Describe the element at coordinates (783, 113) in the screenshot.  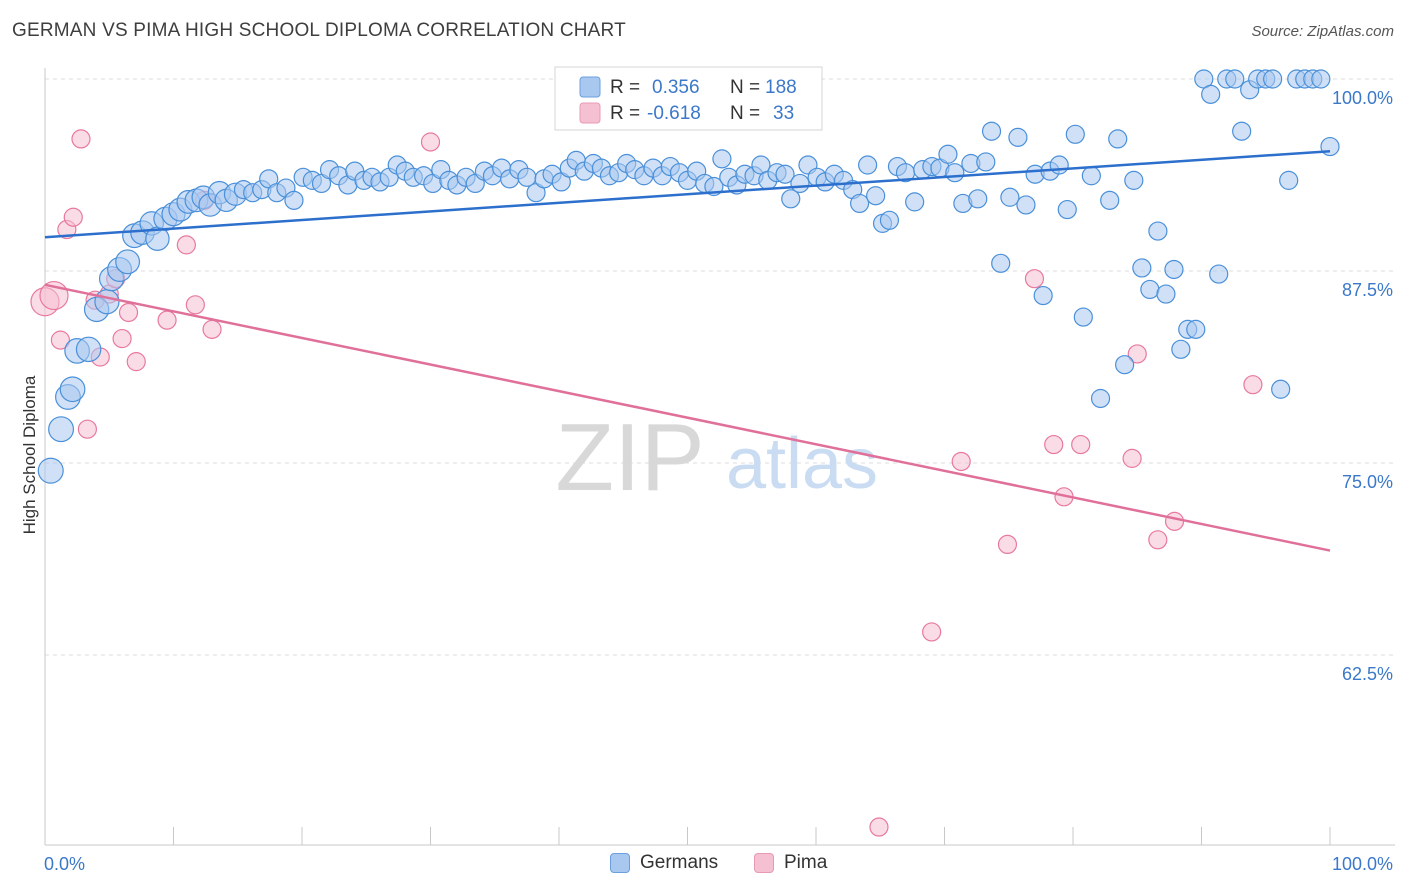
I see `legend-n-value-pima: 33` at that location.